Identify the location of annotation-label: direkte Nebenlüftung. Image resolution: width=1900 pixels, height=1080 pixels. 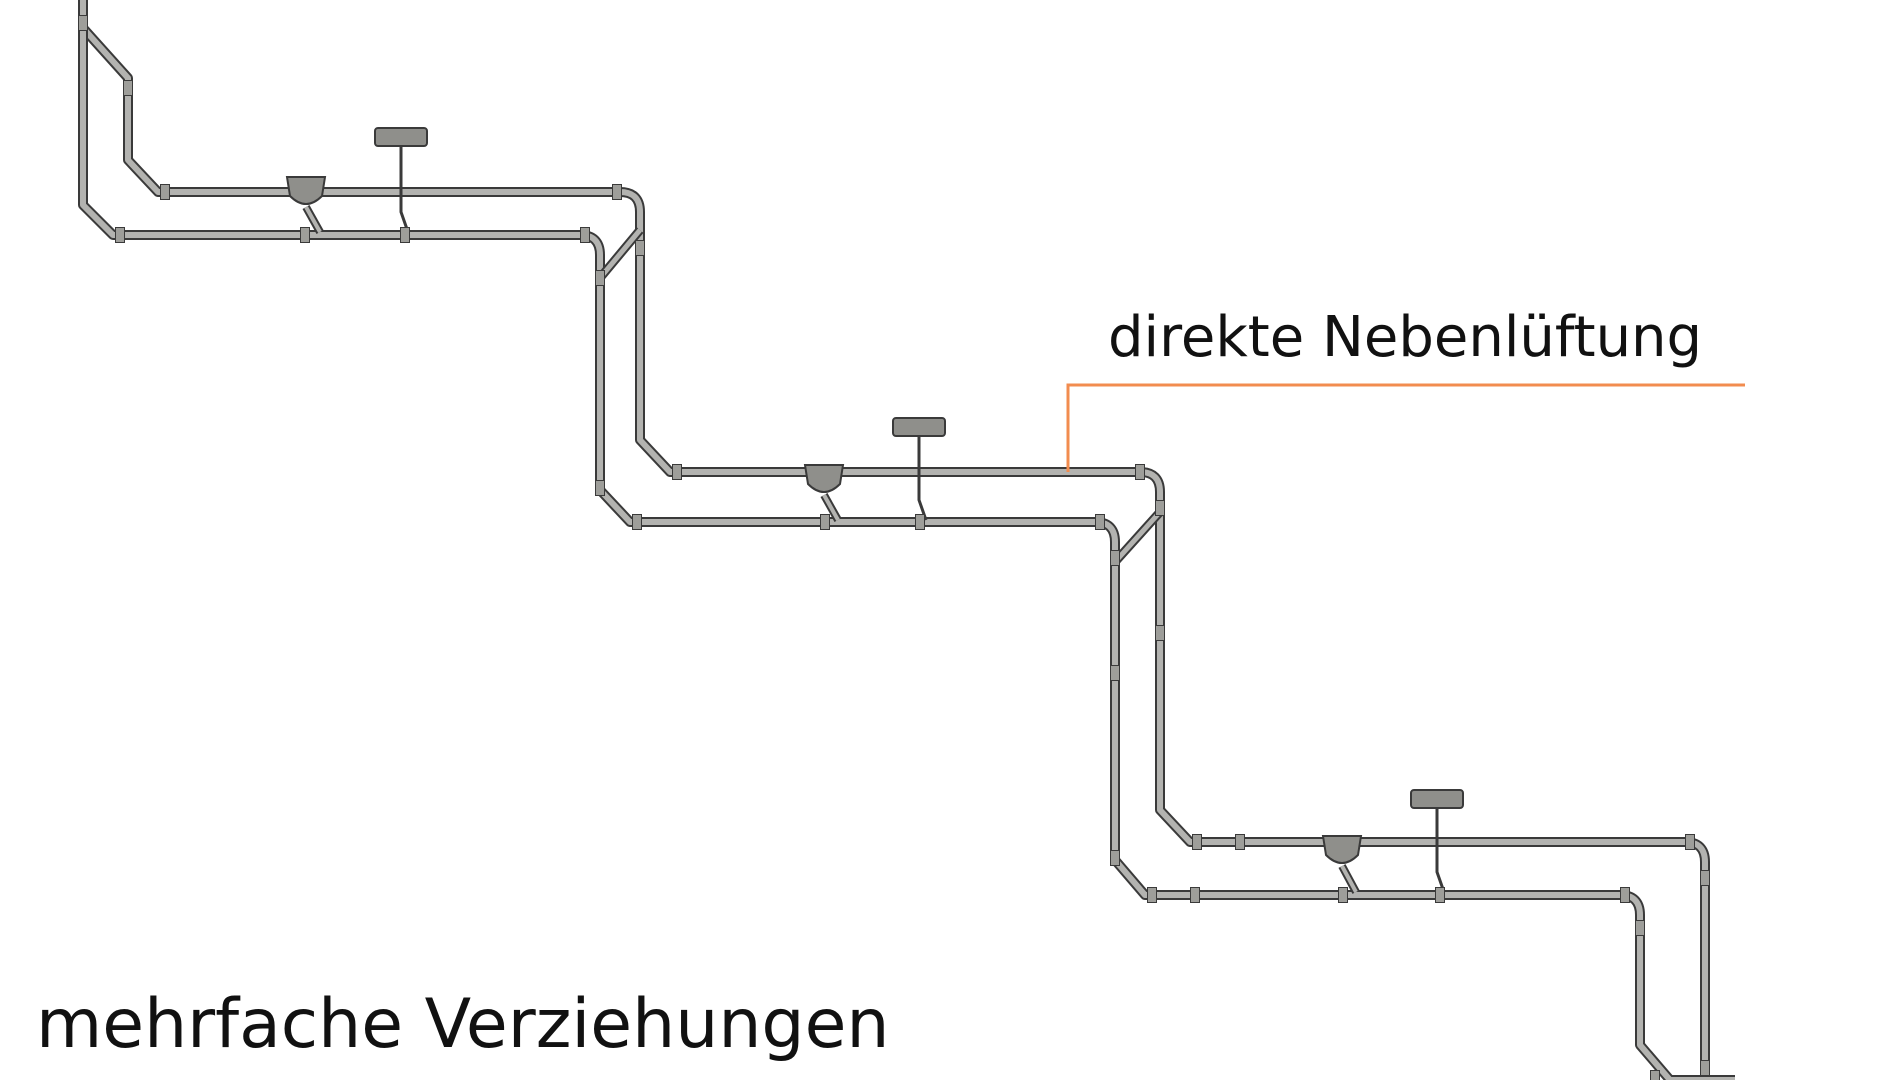
(1405, 337).